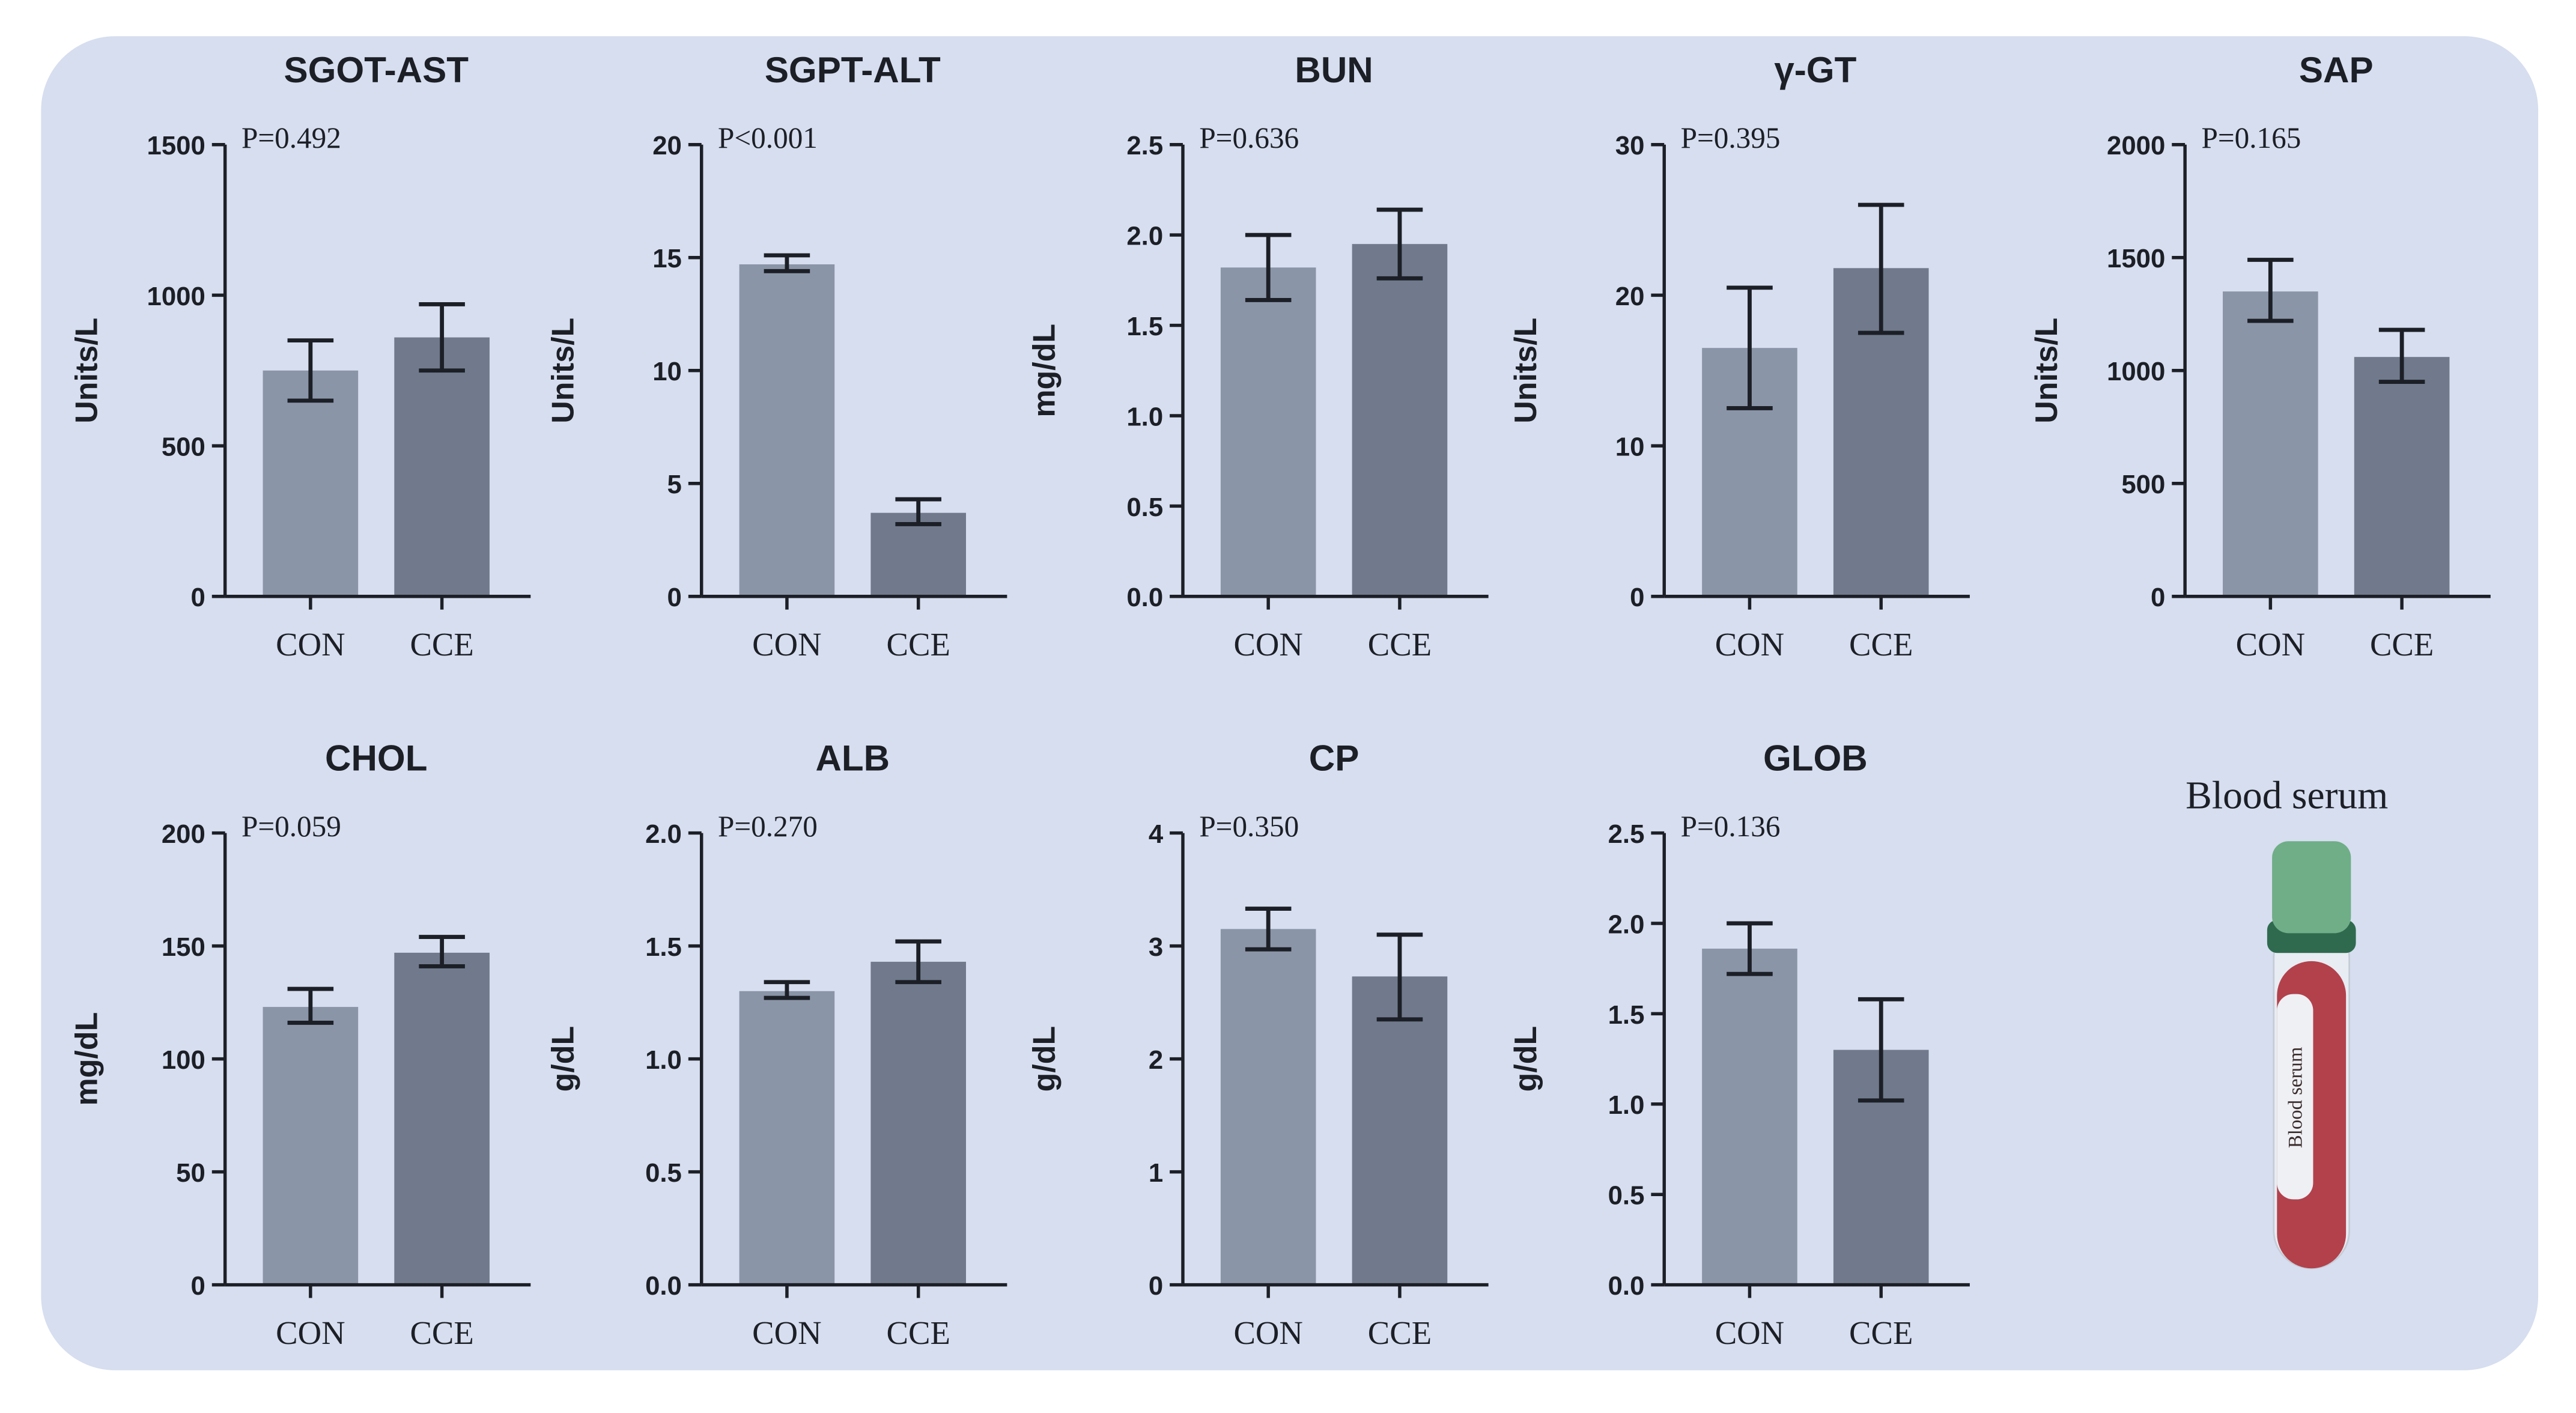 The width and height of the screenshot is (2576, 1413). Describe the element at coordinates (1249, 826) in the screenshot. I see `p-value: P=0.350` at that location.